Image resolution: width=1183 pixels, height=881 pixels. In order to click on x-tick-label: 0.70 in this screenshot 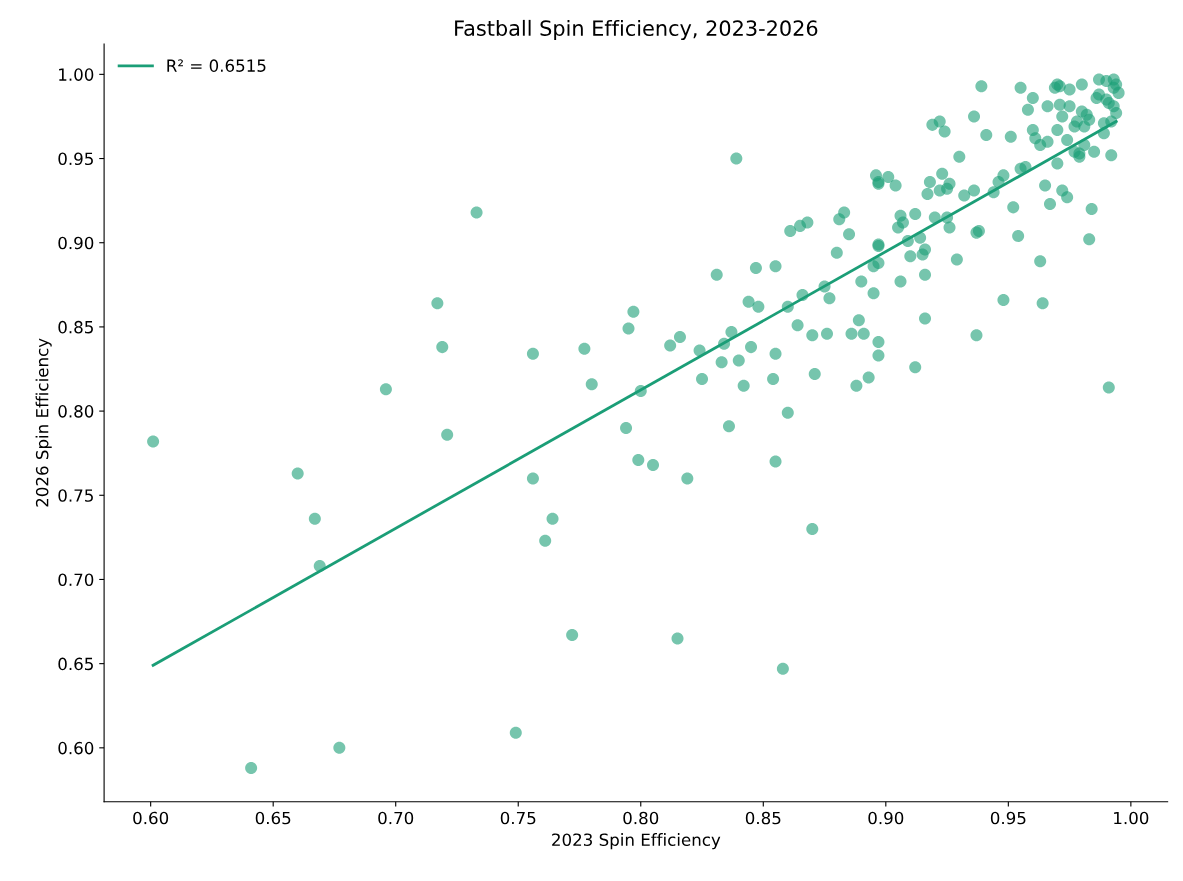, I will do `click(396, 818)`.